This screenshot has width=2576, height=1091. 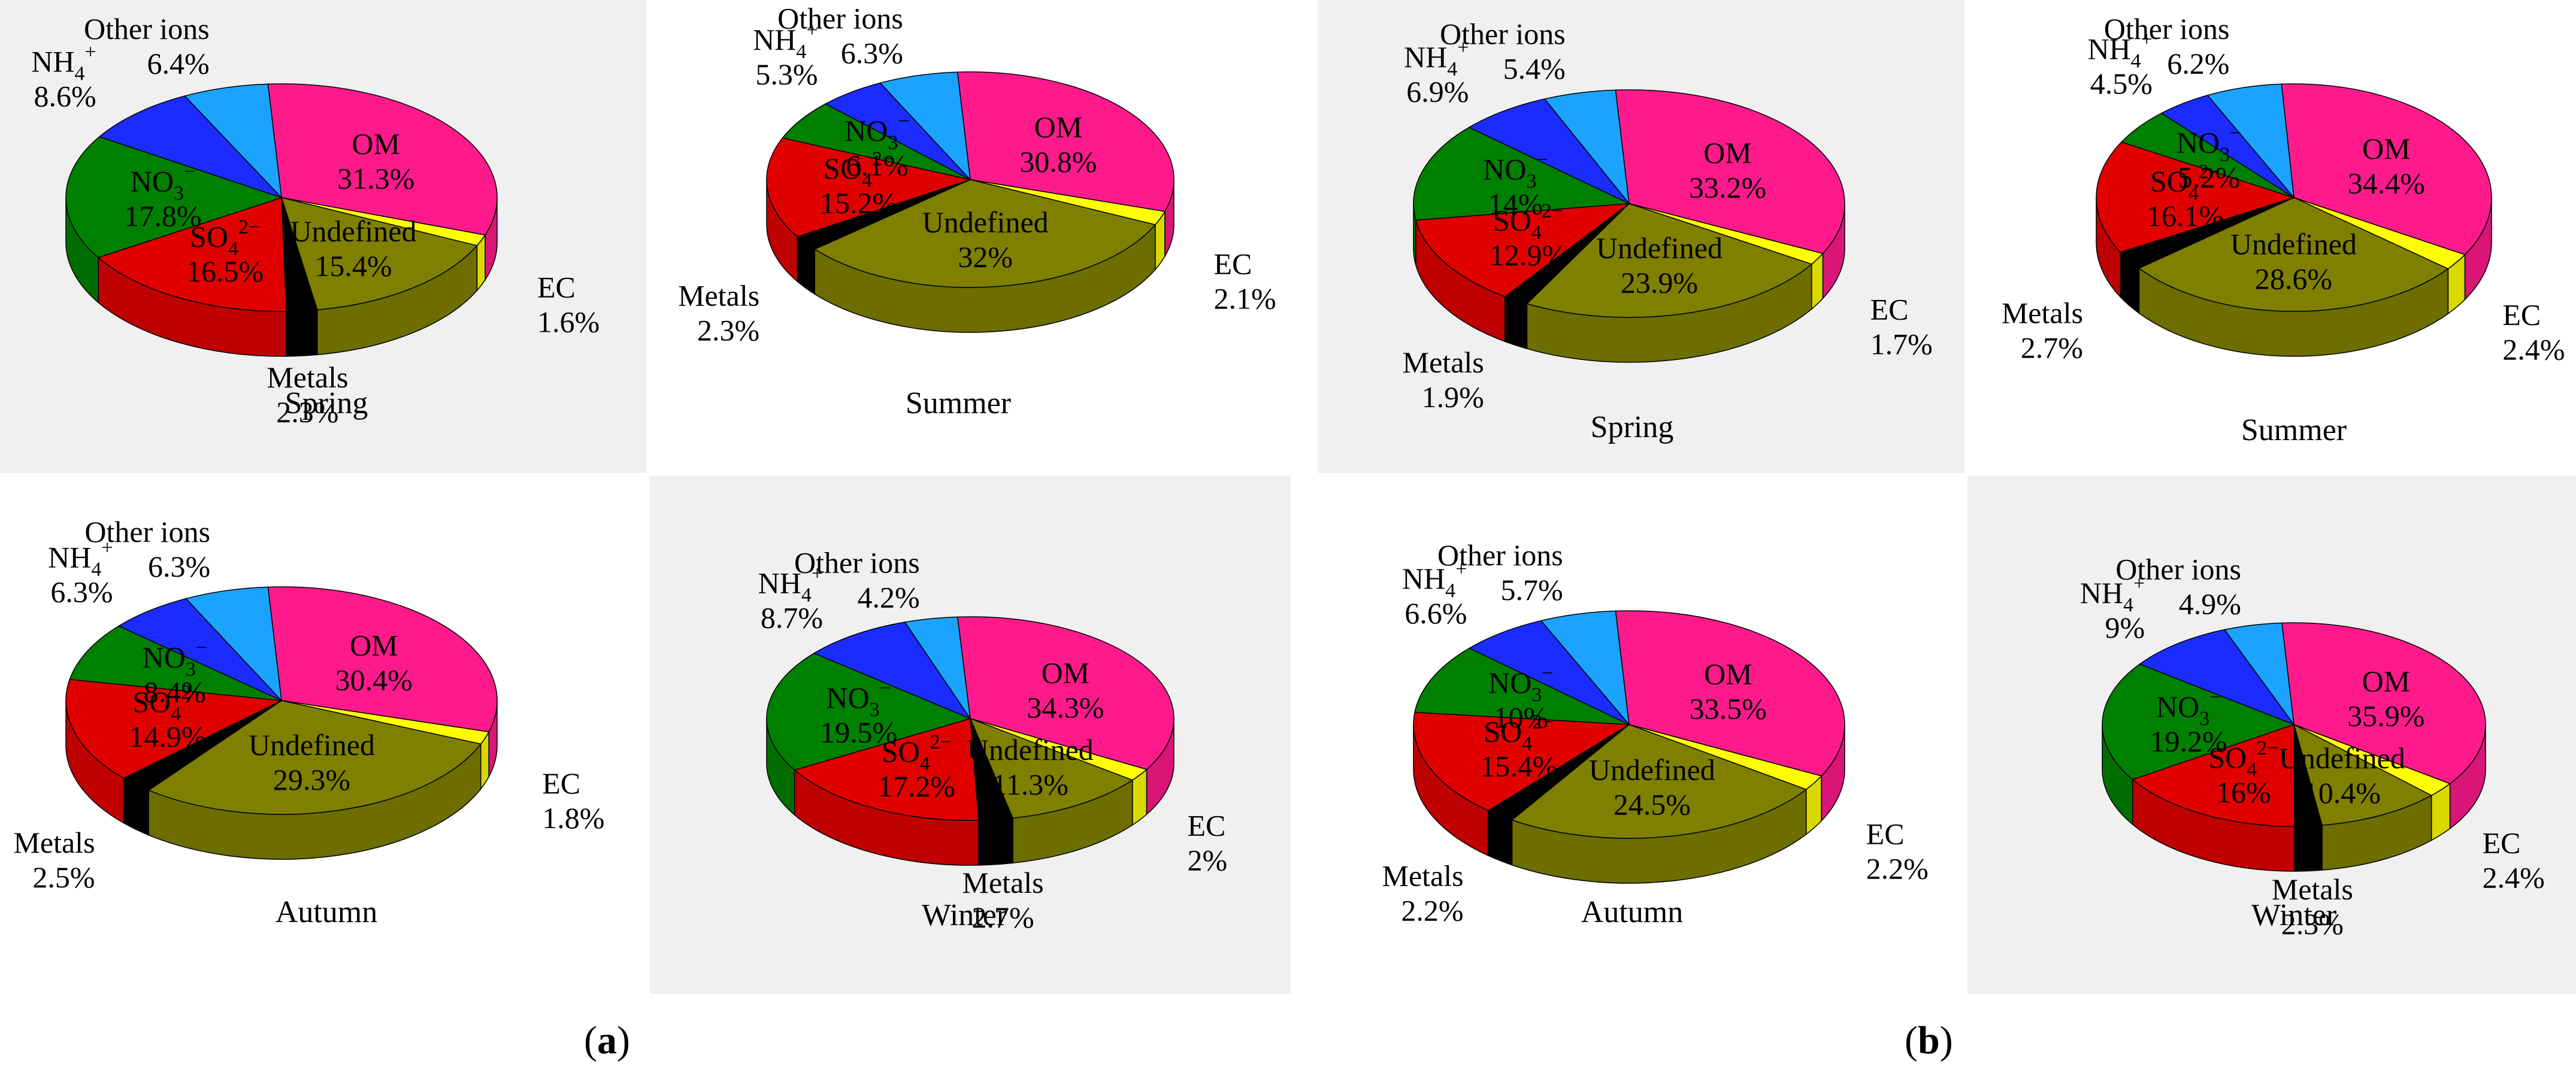 I want to click on slice-value-nh4: 6.9%, so click(x=1437, y=91).